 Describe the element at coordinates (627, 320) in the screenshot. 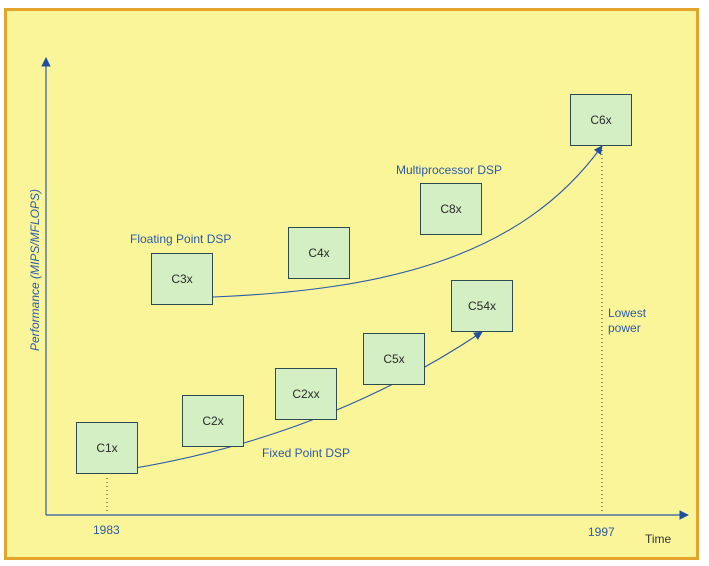

I see `lowest-power-label: Lowest power` at that location.